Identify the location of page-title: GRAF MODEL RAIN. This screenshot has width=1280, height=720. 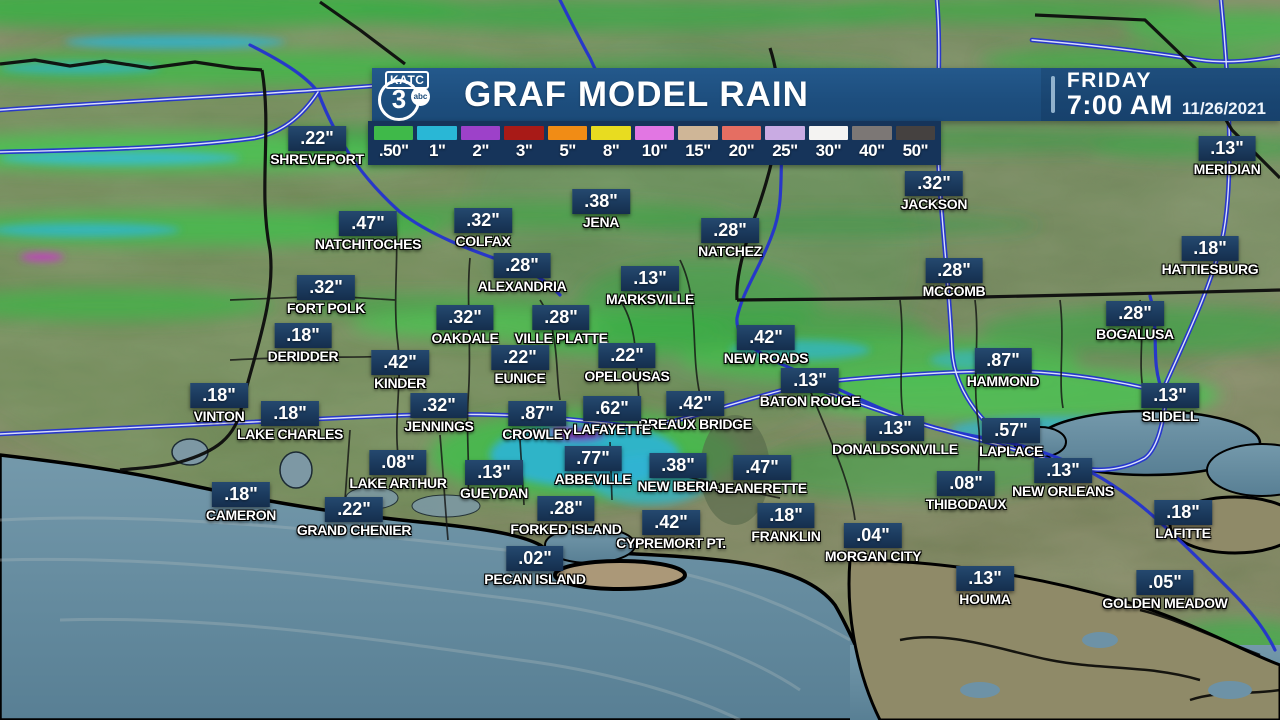
(636, 94).